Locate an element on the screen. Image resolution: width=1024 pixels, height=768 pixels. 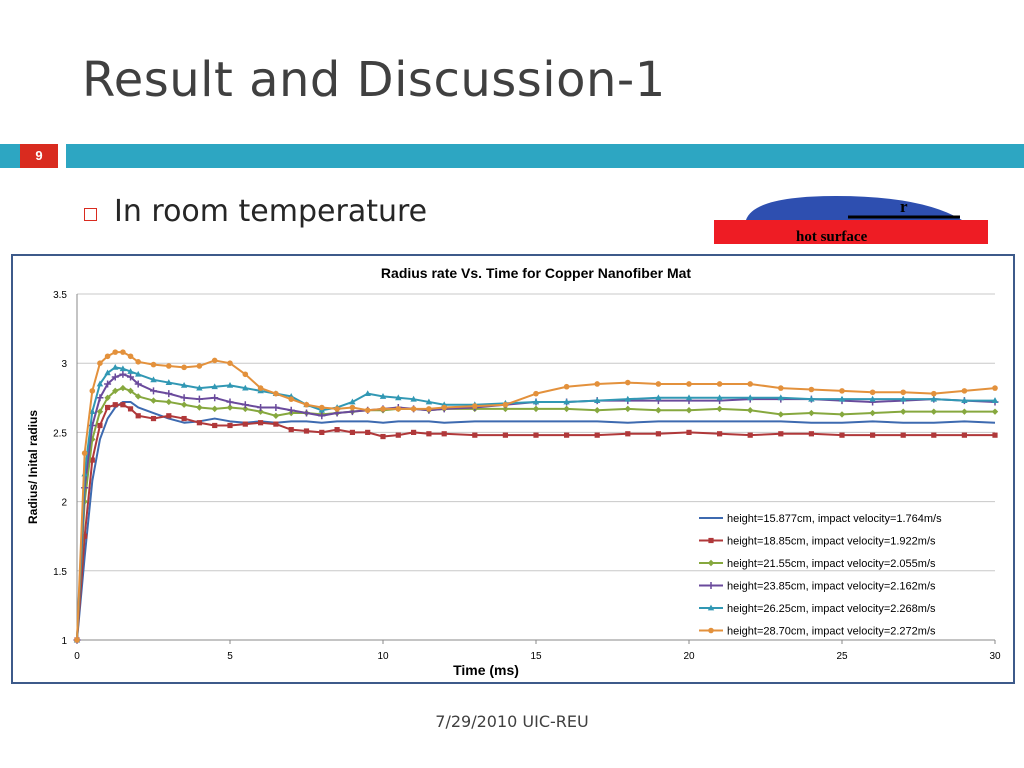
radius-label: r is located at coordinates (904, 206).